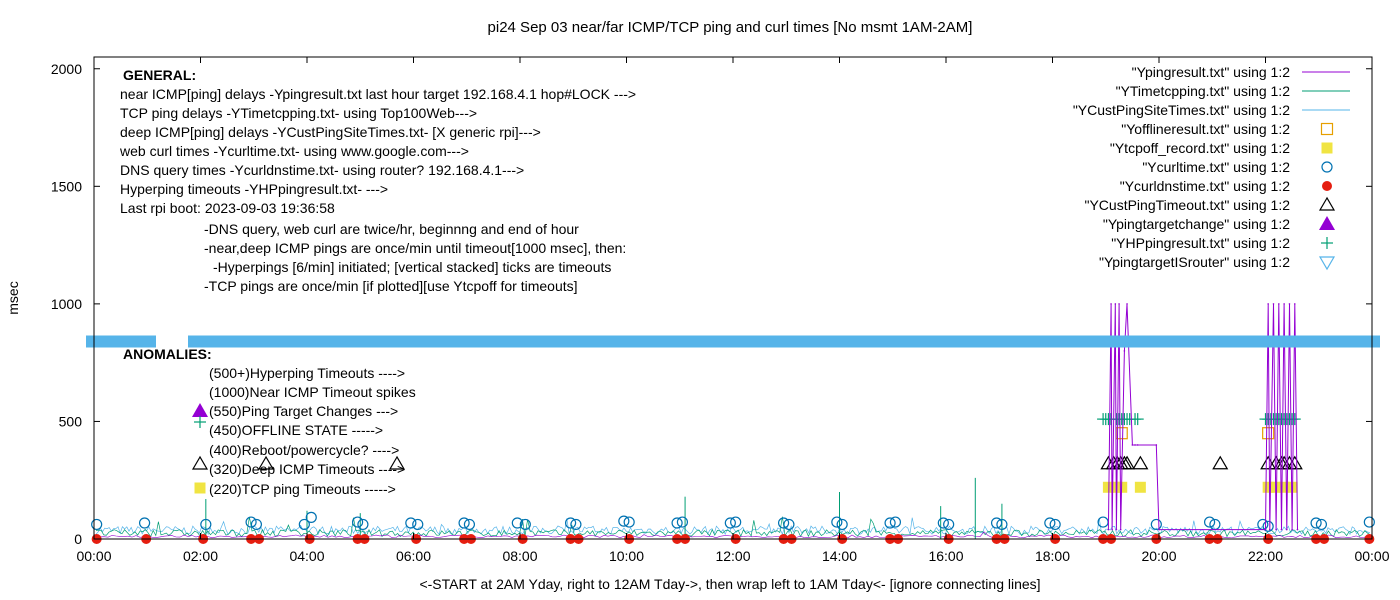 This screenshot has width=1400, height=600. What do you see at coordinates (66, 69) in the screenshot?
I see `y-tick-label: 2000` at bounding box center [66, 69].